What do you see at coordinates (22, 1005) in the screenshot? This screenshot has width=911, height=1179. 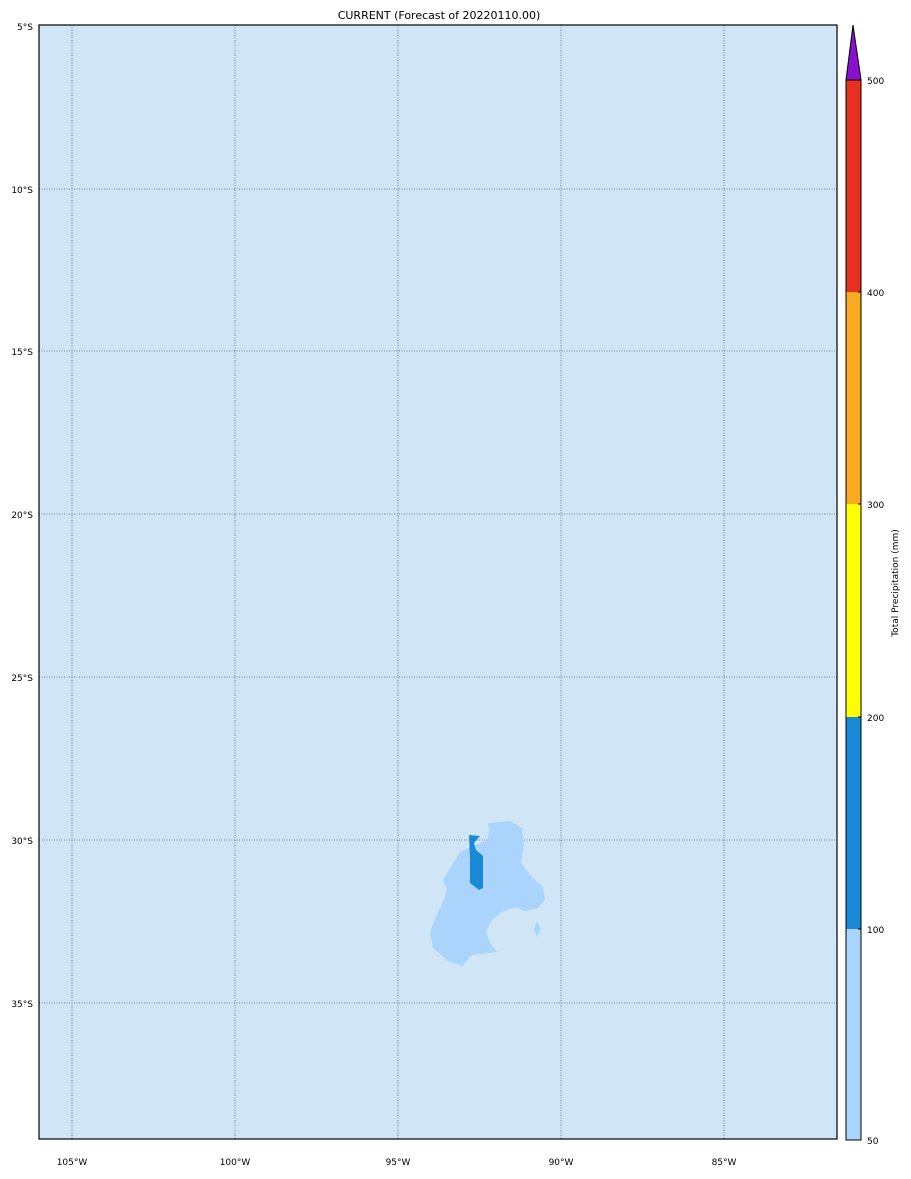 I see `lat-label: 35°S` at bounding box center [22, 1005].